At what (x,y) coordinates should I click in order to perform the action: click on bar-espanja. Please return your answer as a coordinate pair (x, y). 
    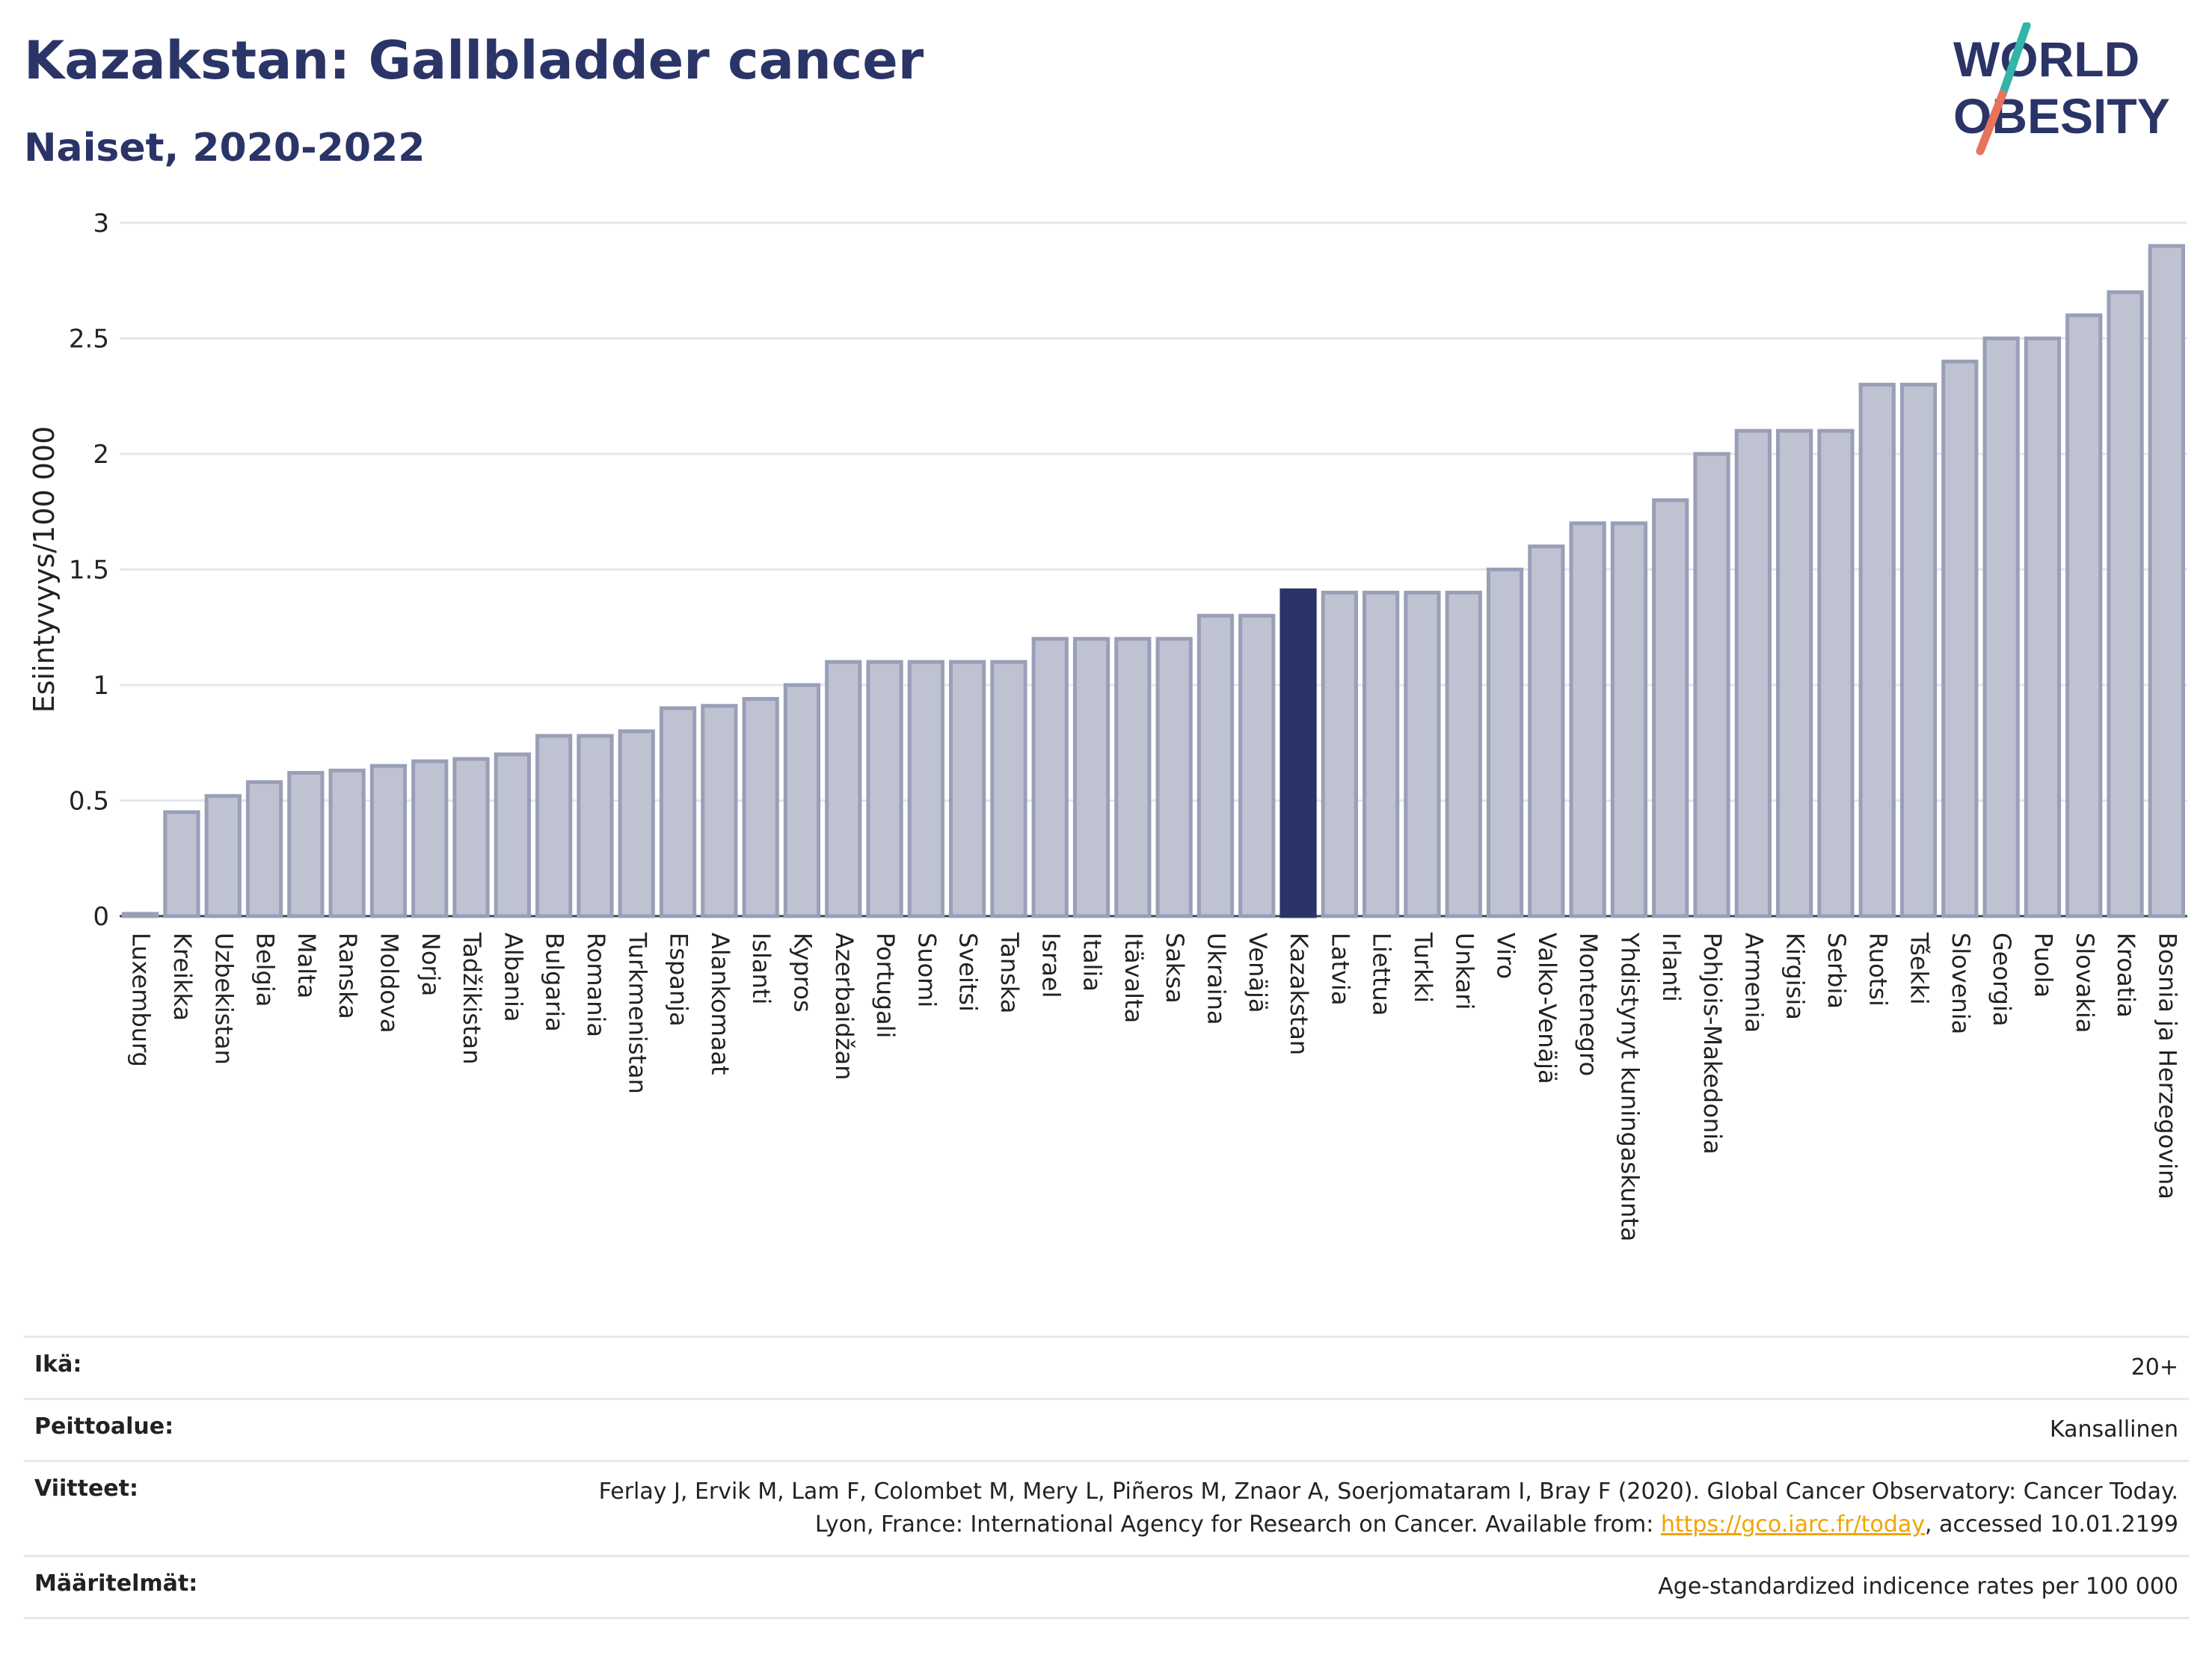
    Looking at the image, I should click on (678, 812).